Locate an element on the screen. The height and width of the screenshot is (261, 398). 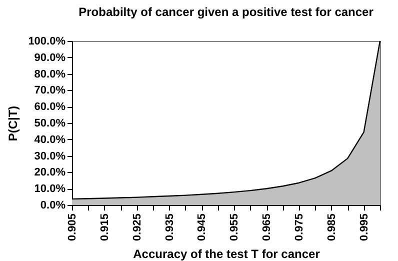
y-tick-label: 100.0% is located at coordinates (47, 42).